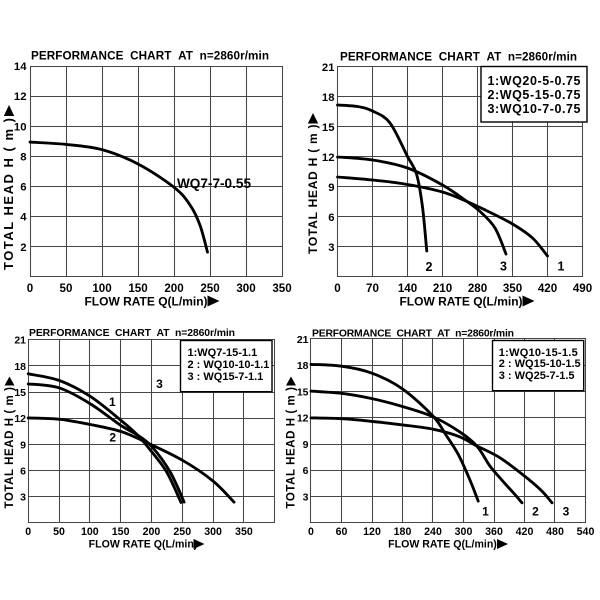 Image resolution: width=600 pixels, height=600 pixels. I want to click on svg-text: 4, so click(23, 218).